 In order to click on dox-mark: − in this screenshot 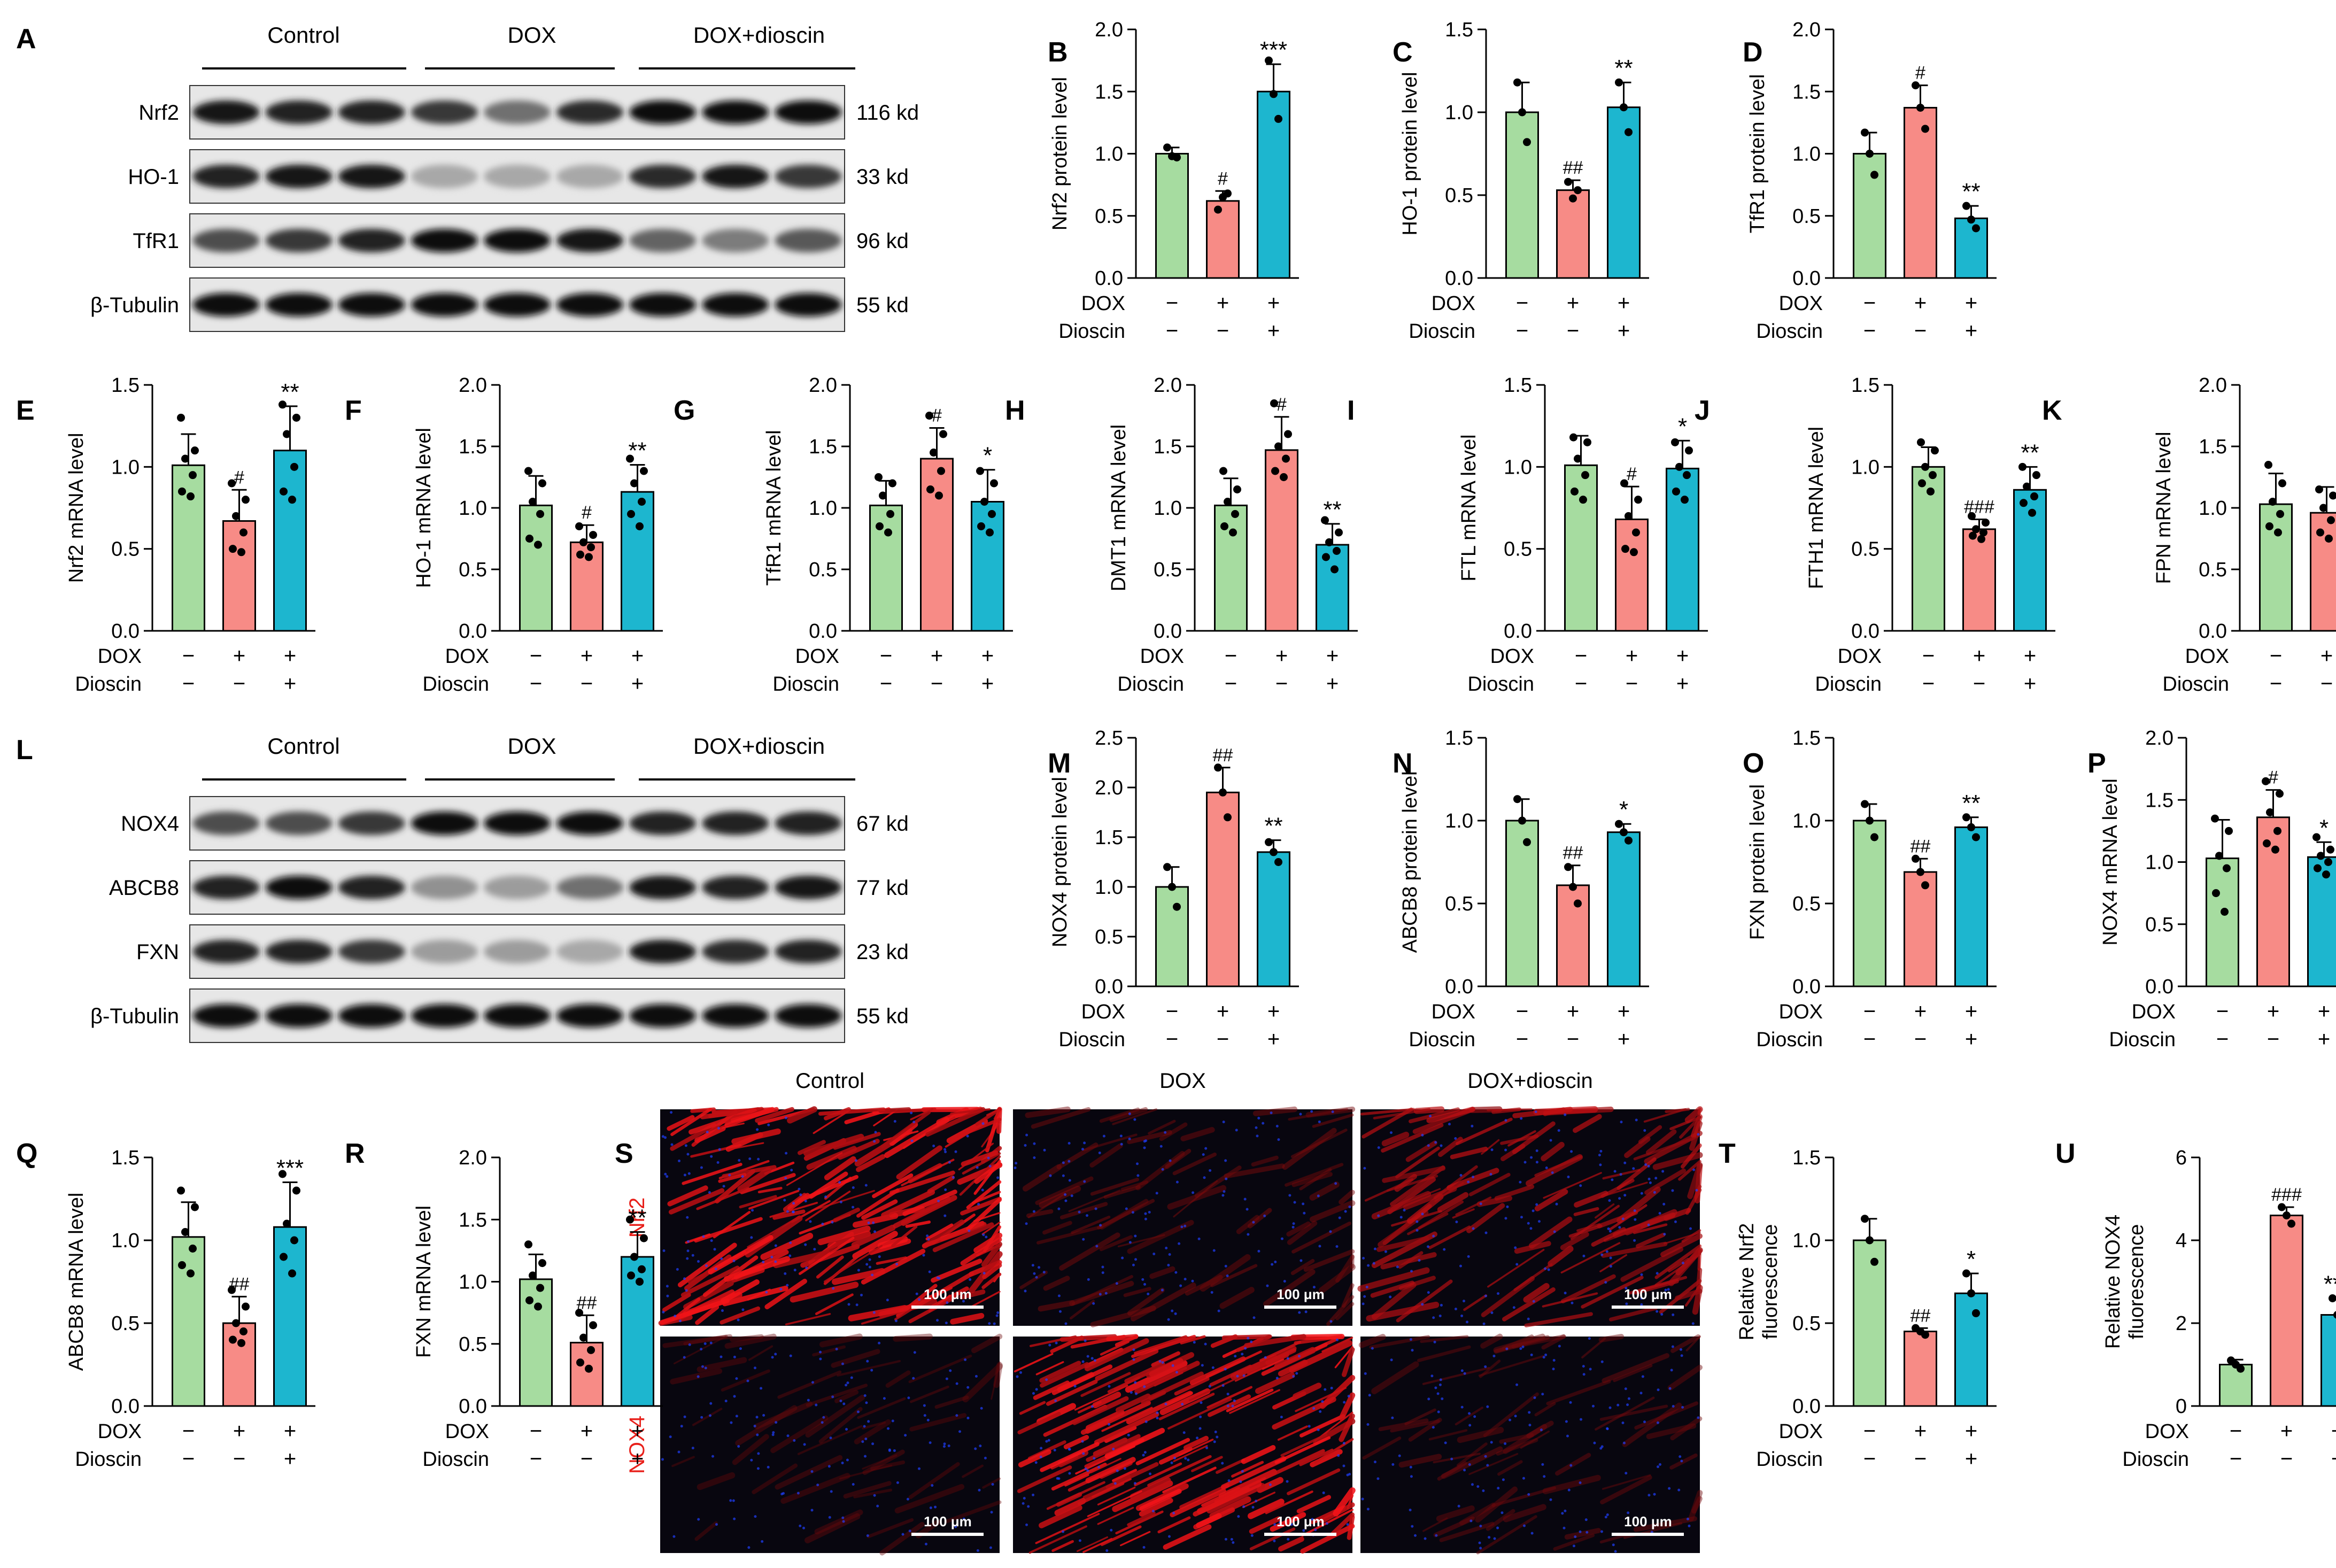, I will do `click(1928, 656)`.